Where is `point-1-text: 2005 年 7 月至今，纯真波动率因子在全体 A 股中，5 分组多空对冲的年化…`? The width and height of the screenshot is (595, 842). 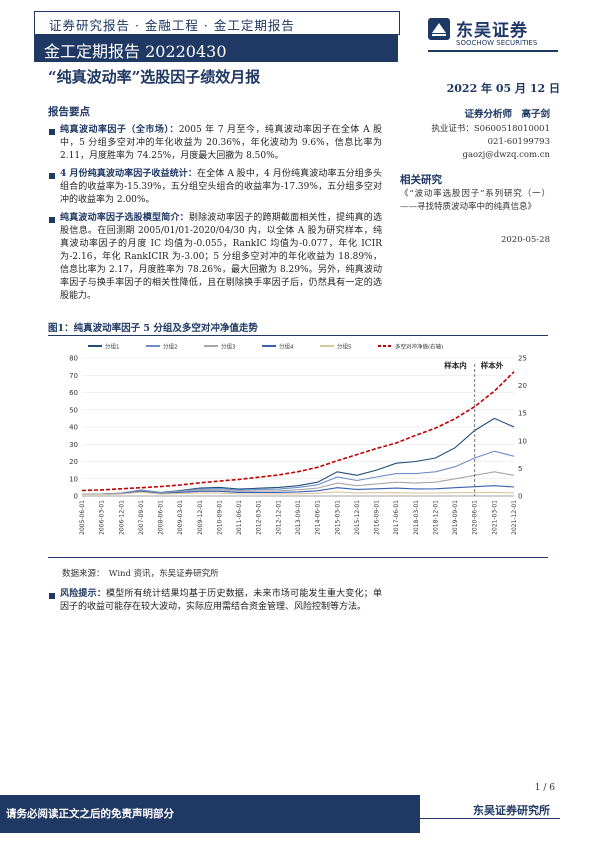
point-1-text: 2005 年 7 月至今，纯真波动率因子在全体 A 股中，5 分组多空对冲的年化… is located at coordinates (221, 143).